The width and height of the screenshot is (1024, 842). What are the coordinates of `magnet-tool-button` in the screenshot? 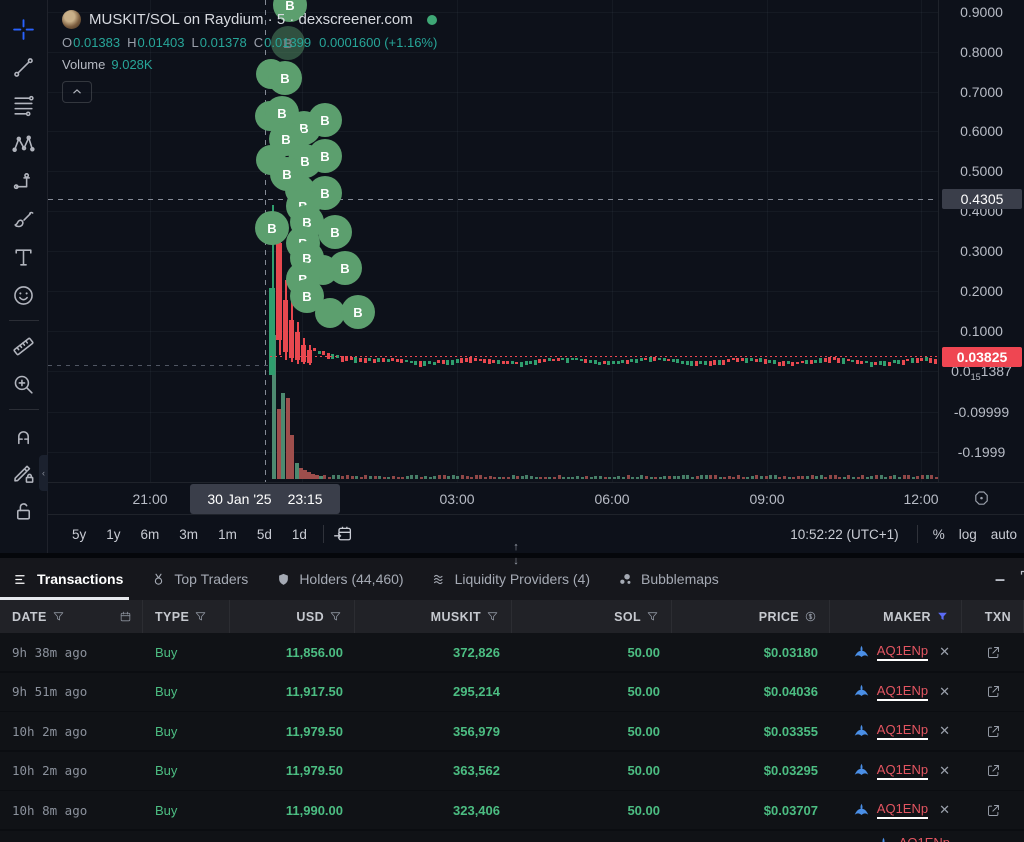 It's located at (24, 435).